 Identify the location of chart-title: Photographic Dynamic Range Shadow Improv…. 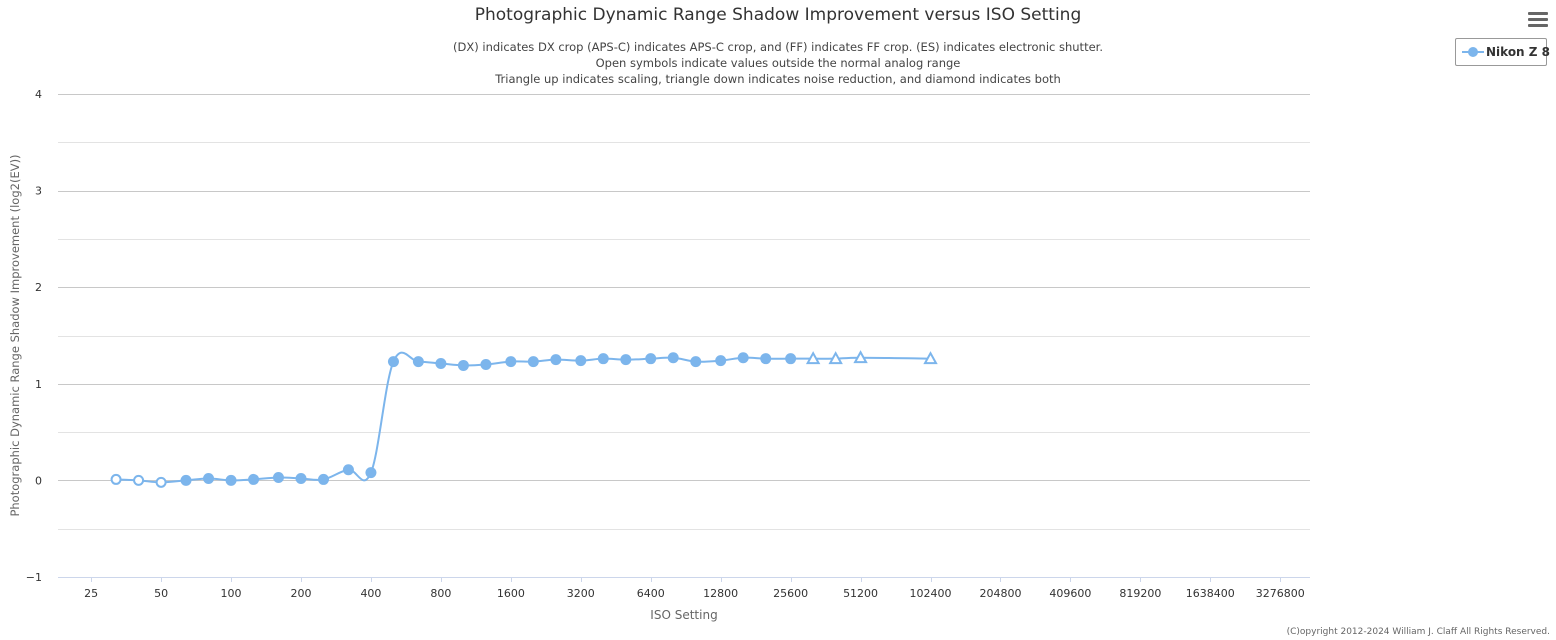
(778, 15).